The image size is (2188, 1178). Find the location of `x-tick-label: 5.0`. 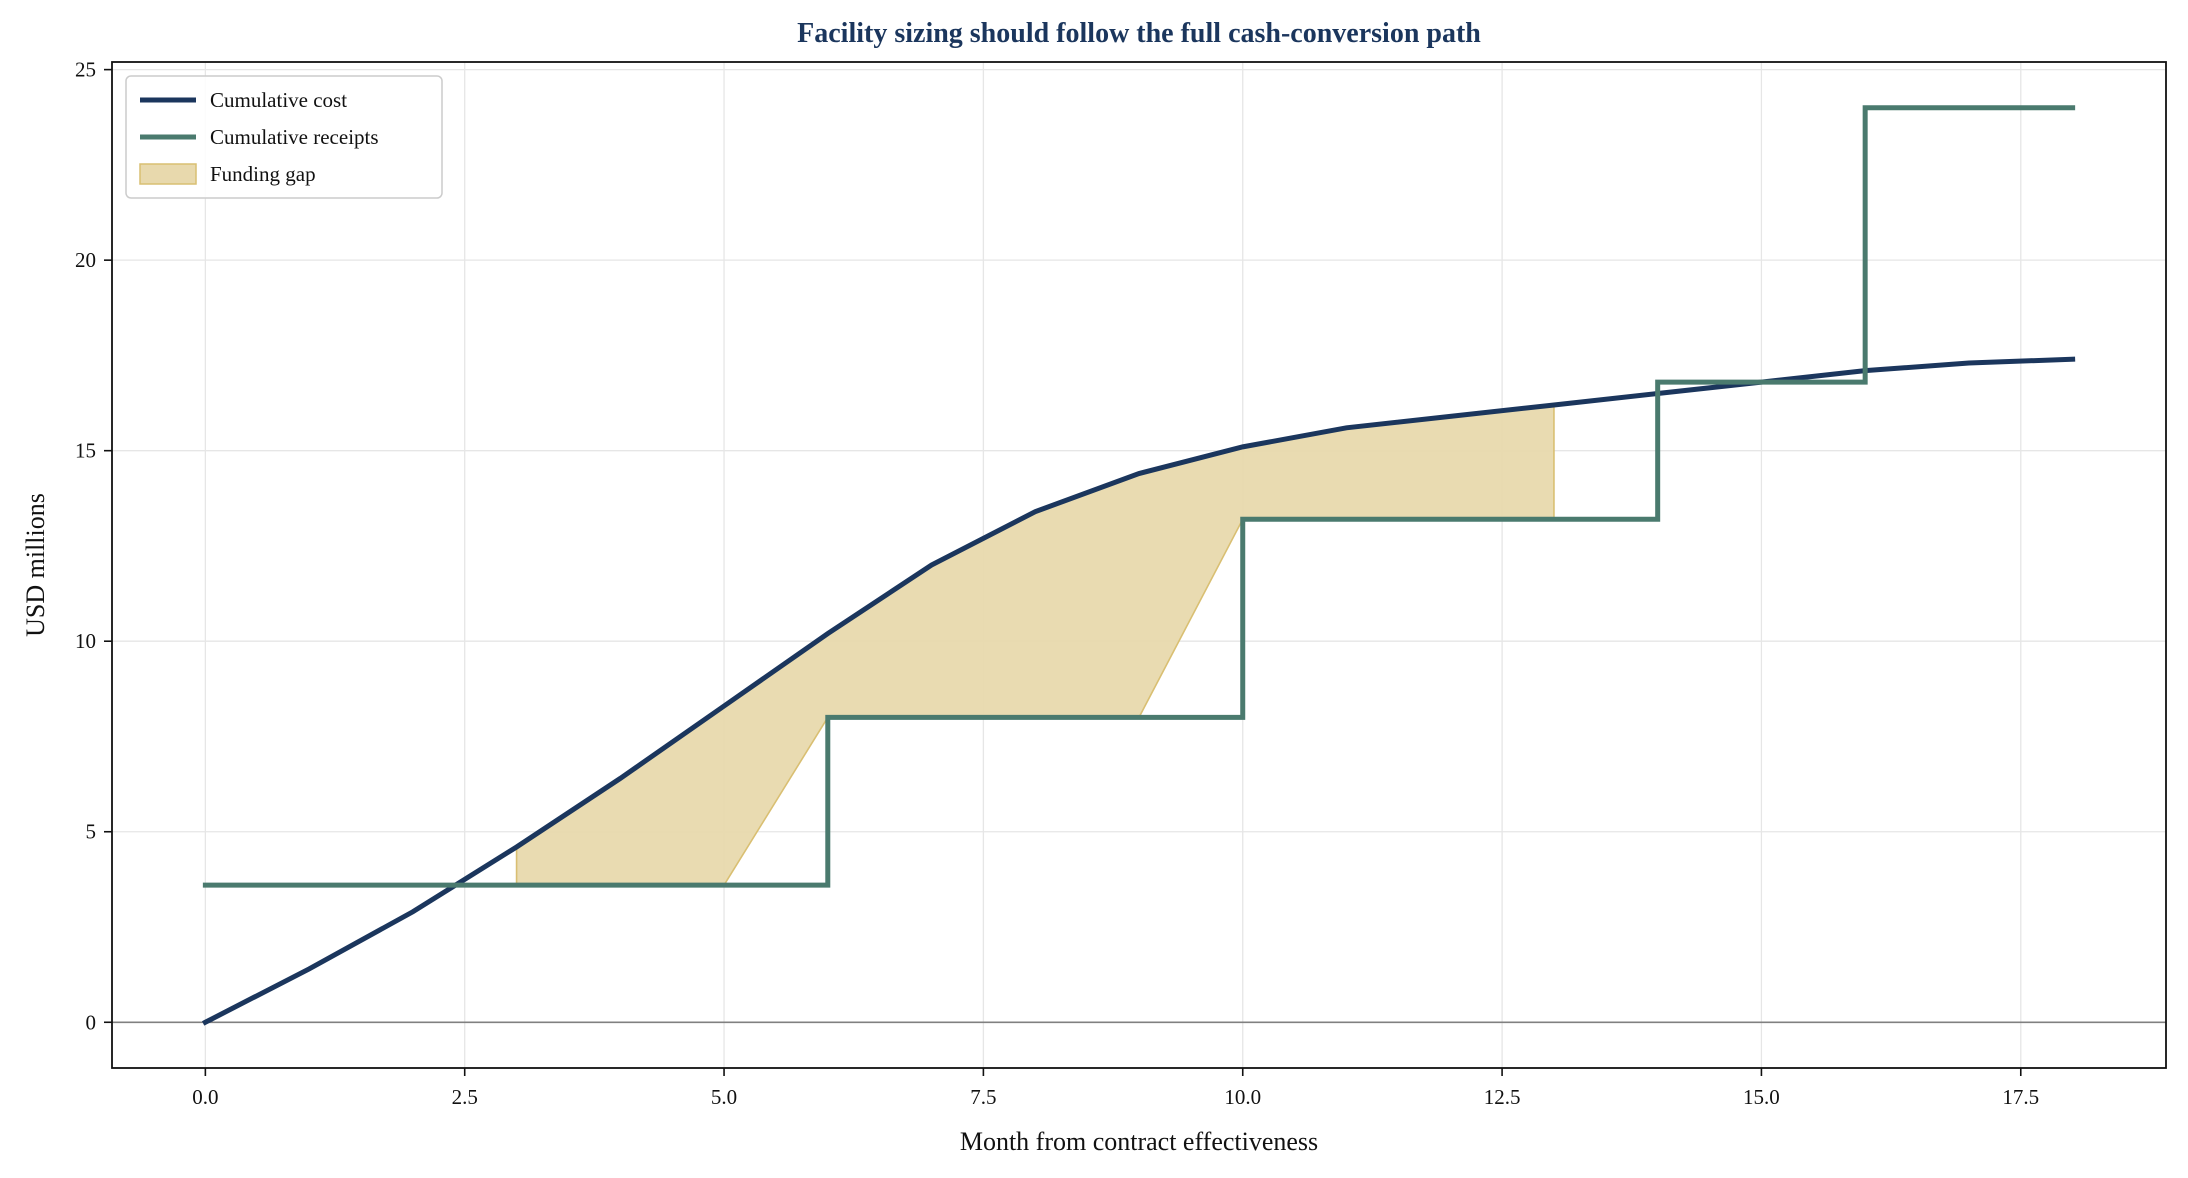

x-tick-label: 5.0 is located at coordinates (724, 1097).